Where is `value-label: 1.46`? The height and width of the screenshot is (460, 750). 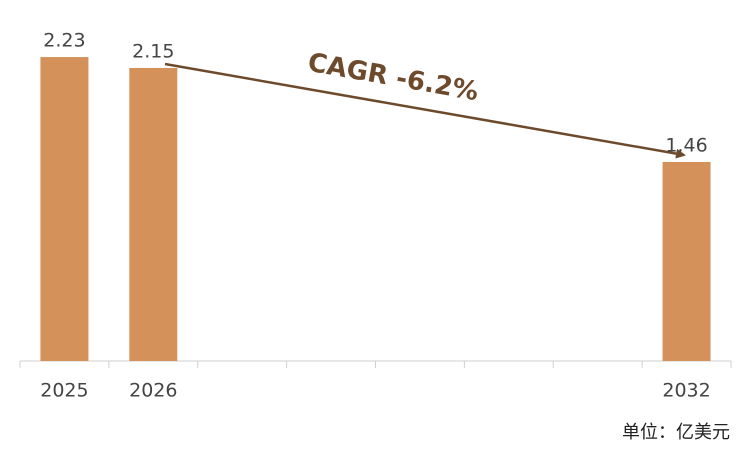 value-label: 1.46 is located at coordinates (686, 146).